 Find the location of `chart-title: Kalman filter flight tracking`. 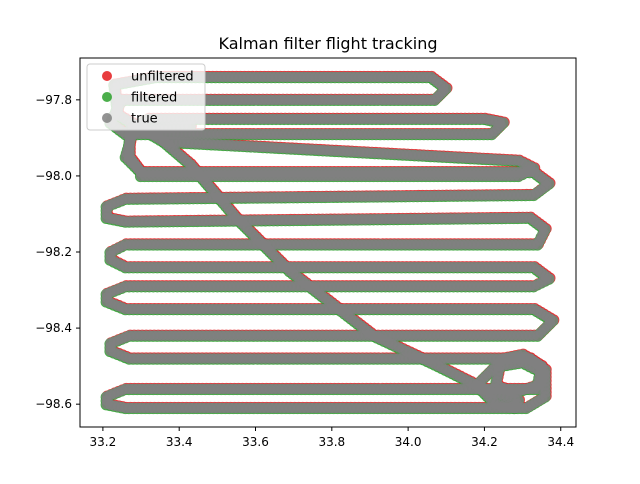

chart-title: Kalman filter flight tracking is located at coordinates (327, 43).